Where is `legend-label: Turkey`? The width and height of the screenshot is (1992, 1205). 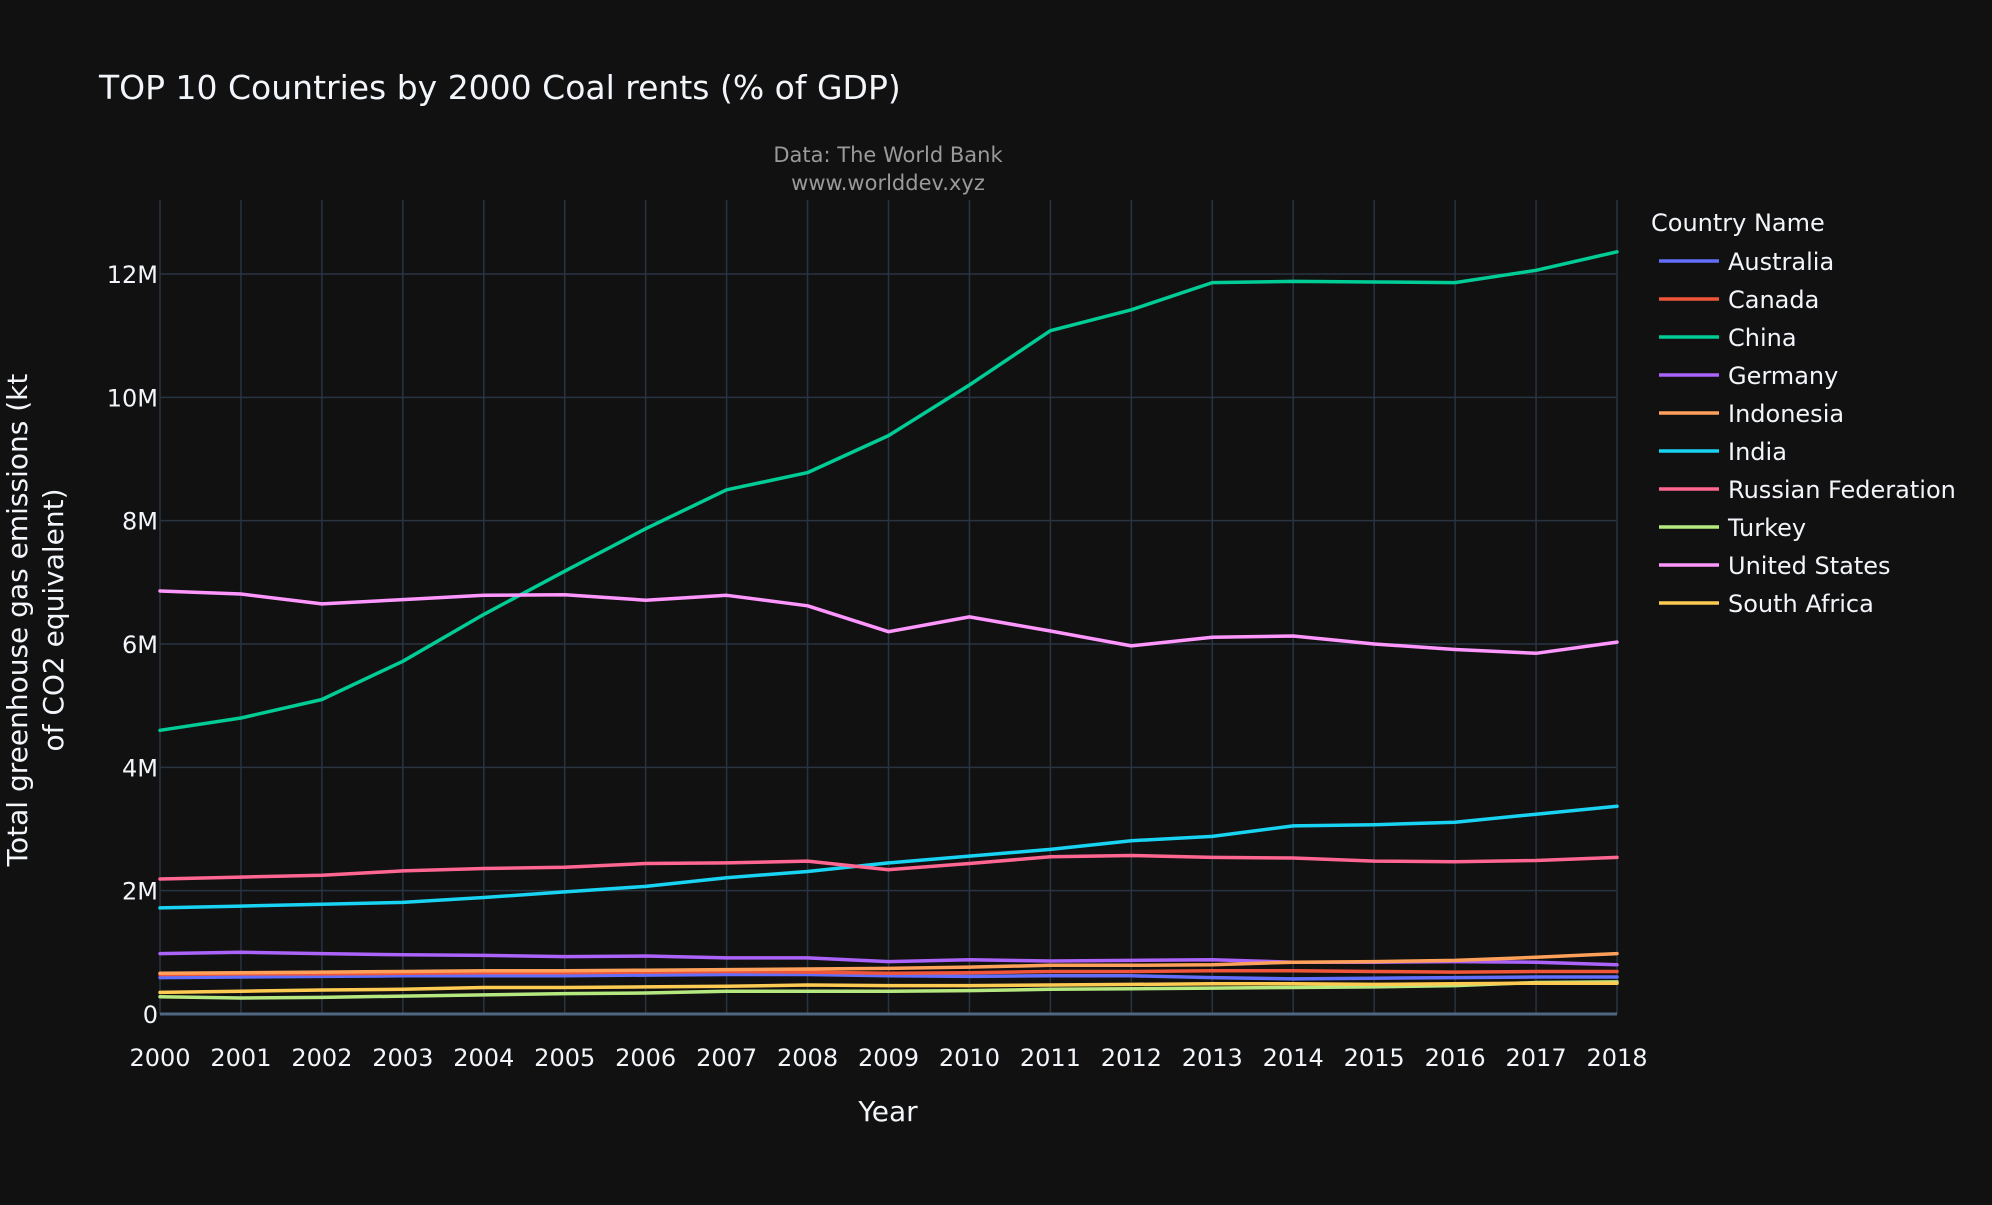
legend-label: Turkey is located at coordinates (1766, 528).